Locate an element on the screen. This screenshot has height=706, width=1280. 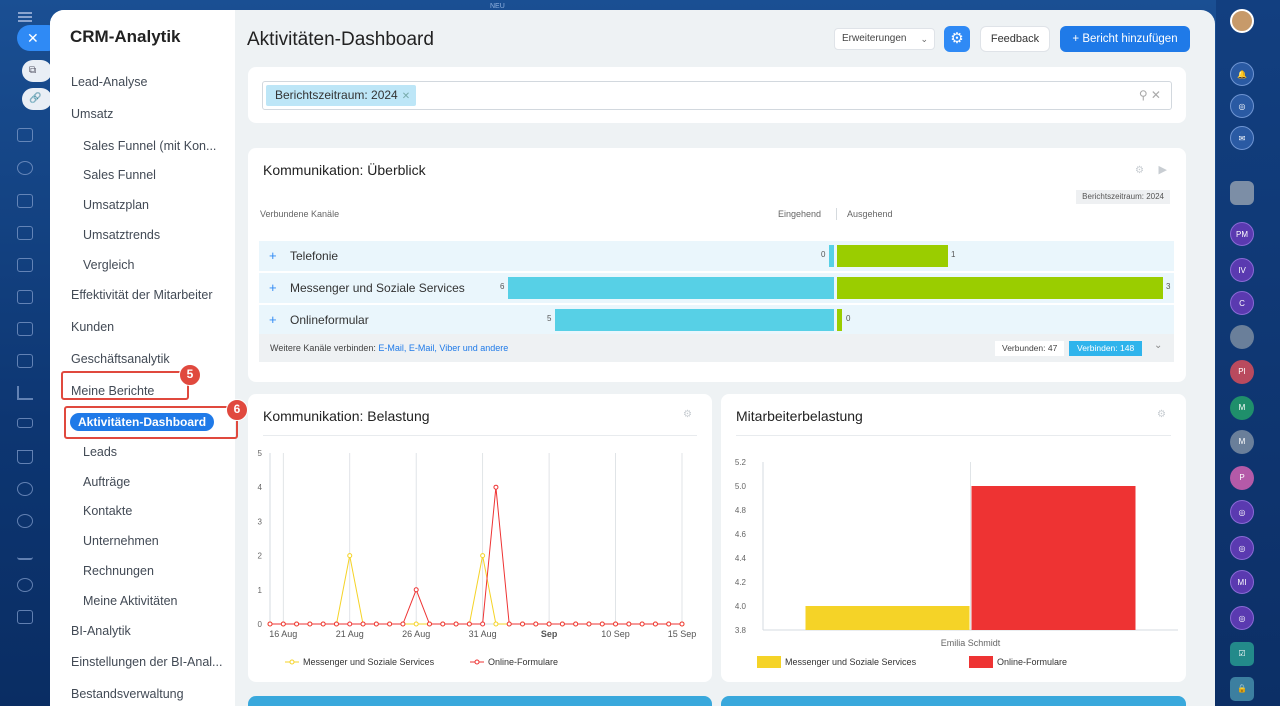
footer-text: Weitere Kanäle verbinden: is located at coordinates (324, 348).